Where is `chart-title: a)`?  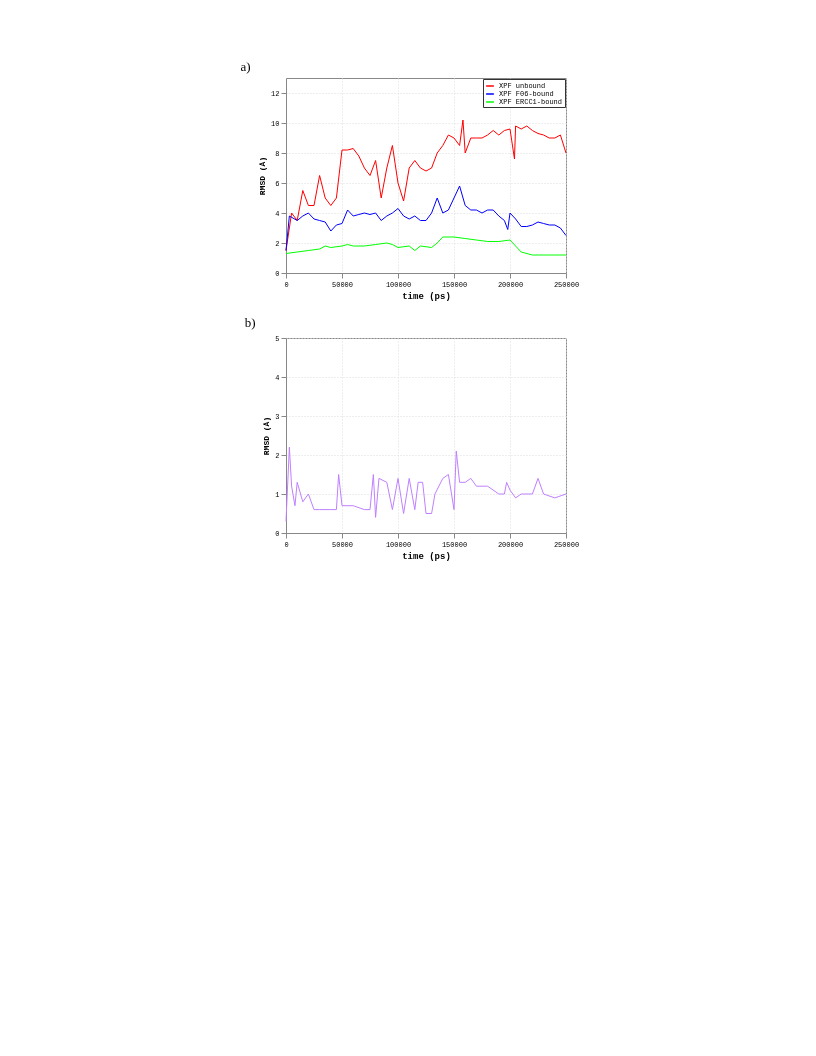 chart-title: a) is located at coordinates (245, 66).